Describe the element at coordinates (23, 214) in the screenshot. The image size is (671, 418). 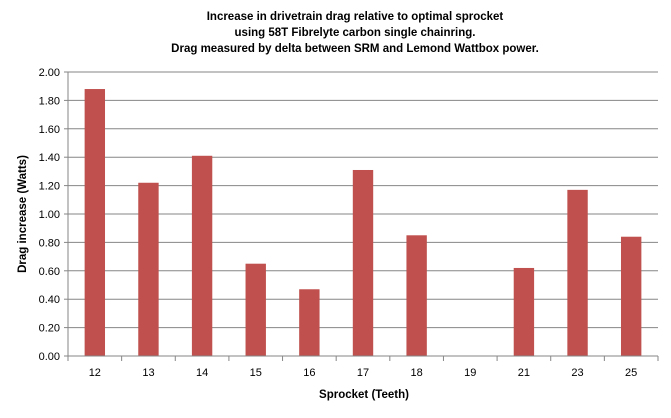
I see `y-axis-label: Drag increase (Watts)` at that location.